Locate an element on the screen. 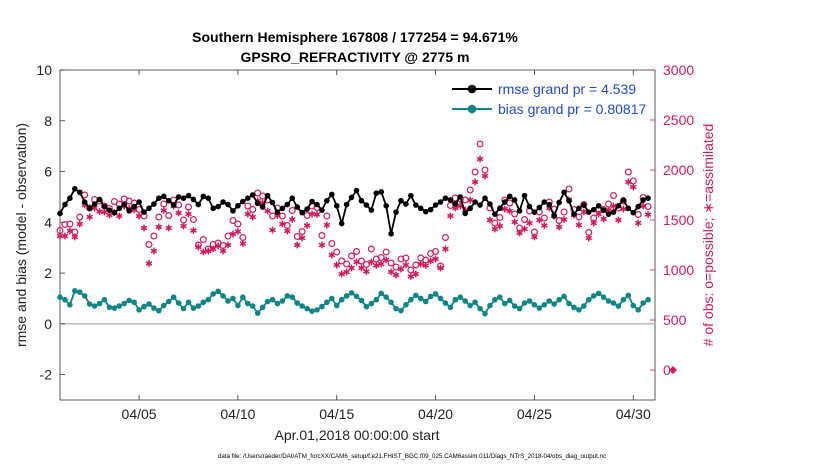  x-tick-label: 04/25 is located at coordinates (534, 414).